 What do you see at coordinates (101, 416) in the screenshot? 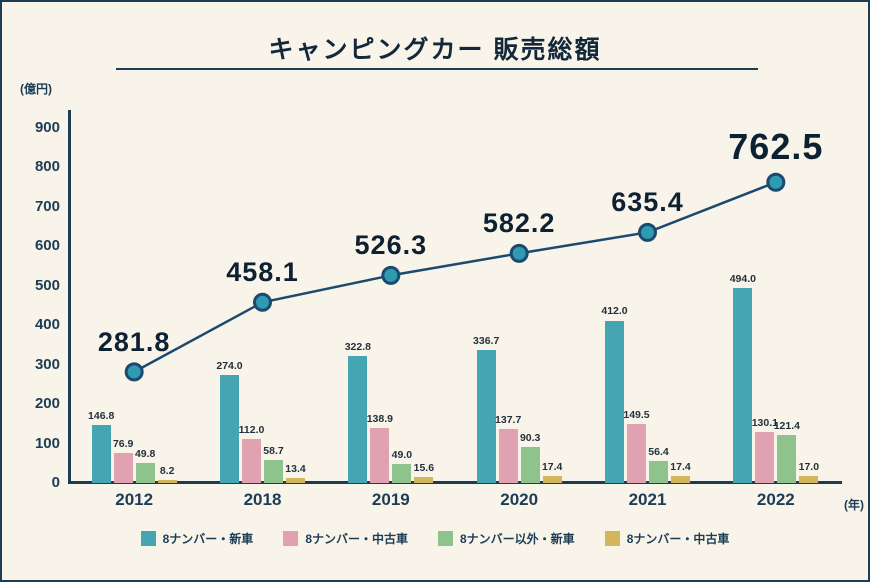
I see `bar-value-label: 146.8` at bounding box center [101, 416].